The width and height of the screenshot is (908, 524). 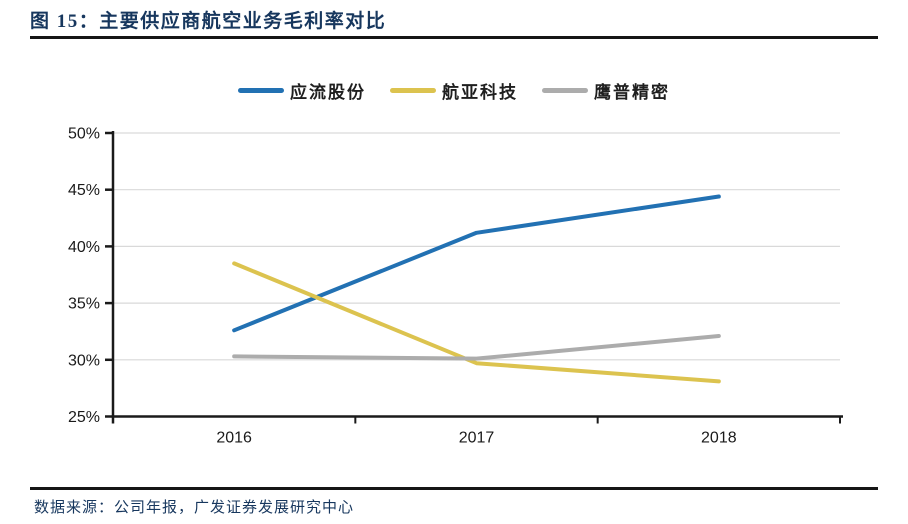 I want to click on figure-title: 图 15：主要供应商航空业务毛利率对比, so click(x=208, y=21).